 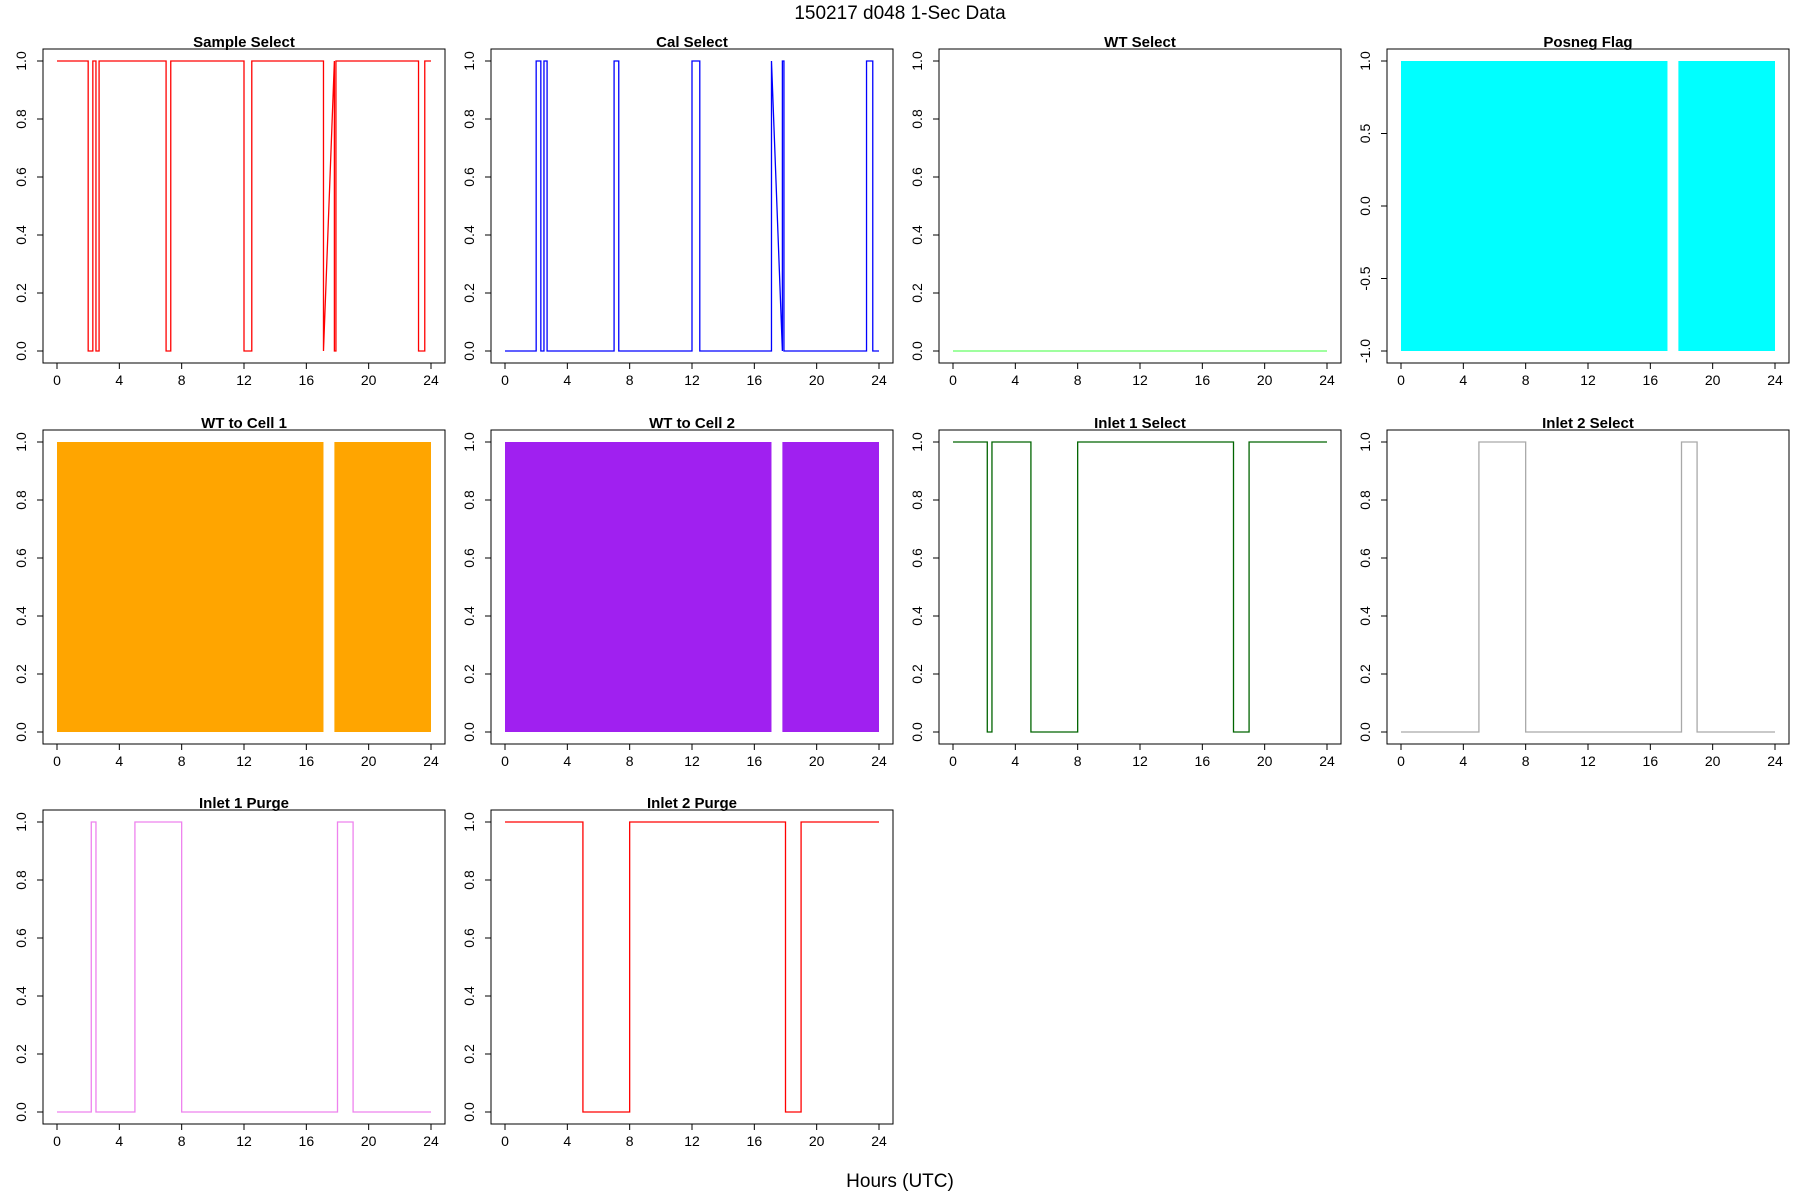 What do you see at coordinates (1140, 423) in the screenshot?
I see `panel-title: Inlet 1 Select` at bounding box center [1140, 423].